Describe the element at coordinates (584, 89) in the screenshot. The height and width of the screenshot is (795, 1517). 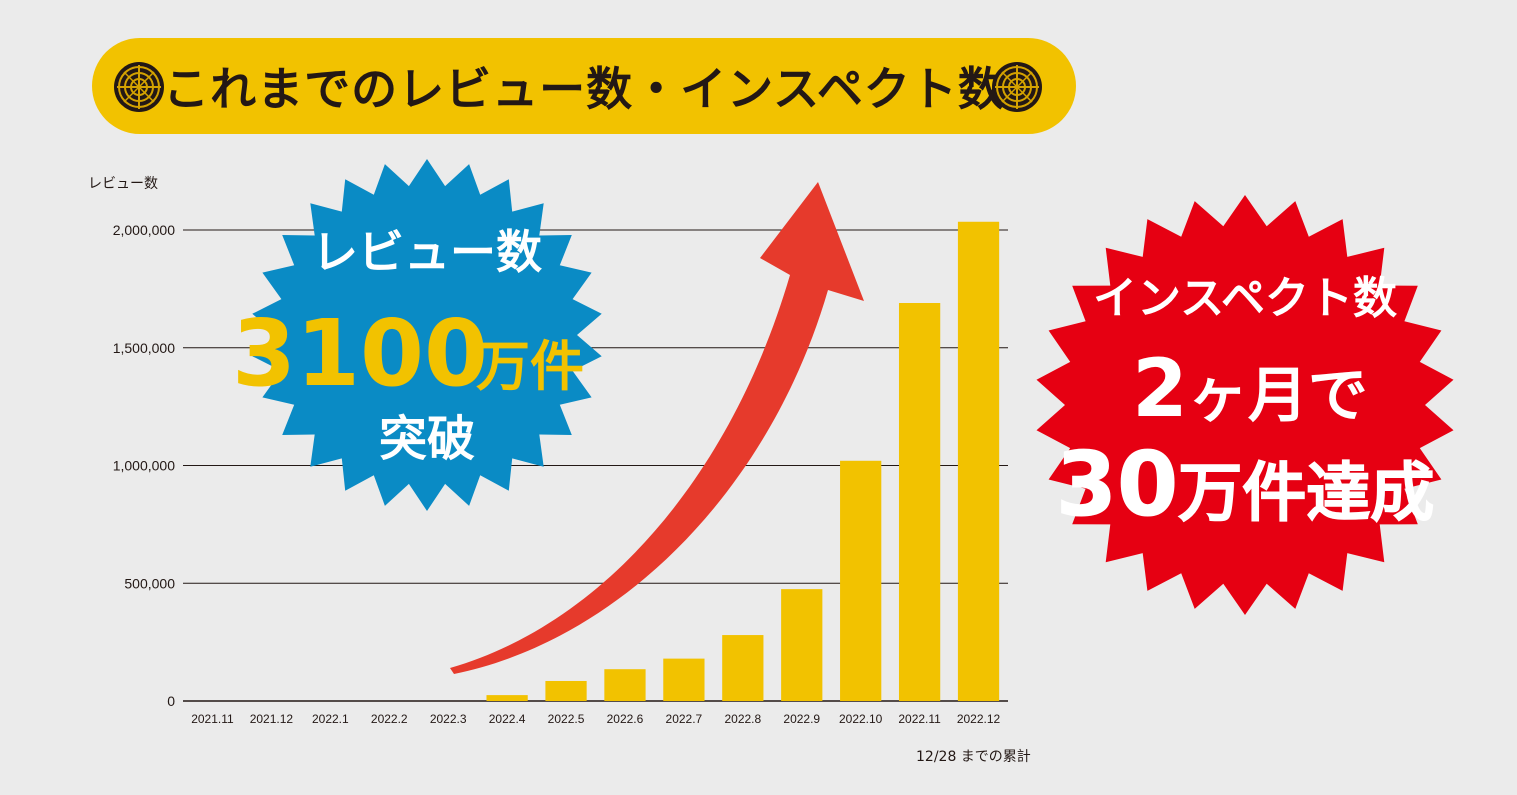
I see `page-title: これまでのレビュー数・インスペクト数` at that location.